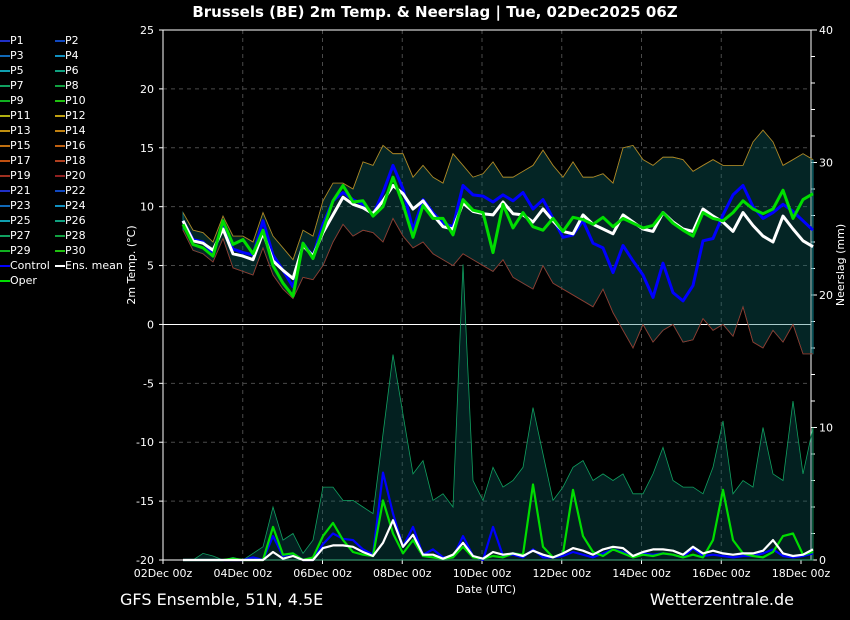  I want to click on legend-item: P12, so click(70, 115).